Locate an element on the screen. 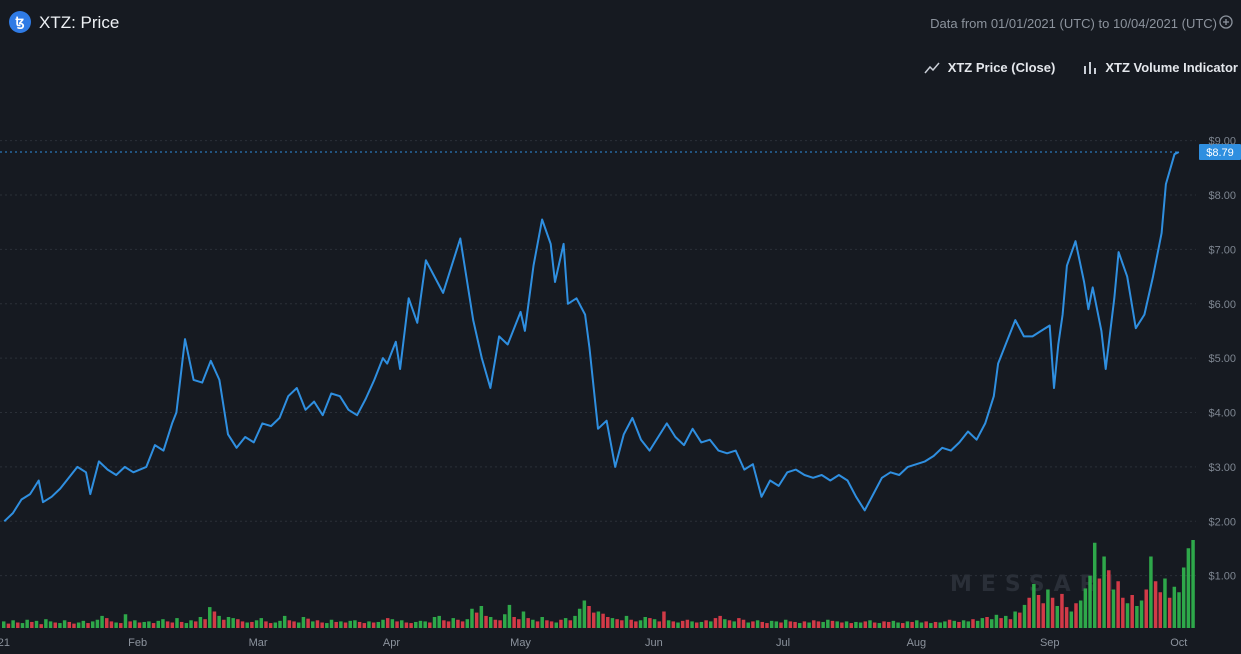 This screenshot has width=1241, height=654. legend-item-price: XTZ Price (Close) is located at coordinates (990, 67).